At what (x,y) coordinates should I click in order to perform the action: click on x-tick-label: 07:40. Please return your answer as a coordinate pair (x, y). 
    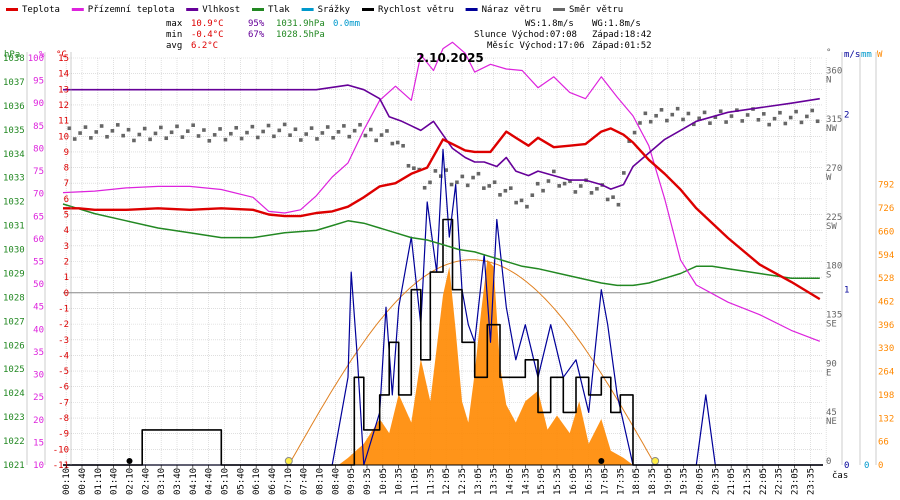
    Looking at the image, I should click on (305, 481).